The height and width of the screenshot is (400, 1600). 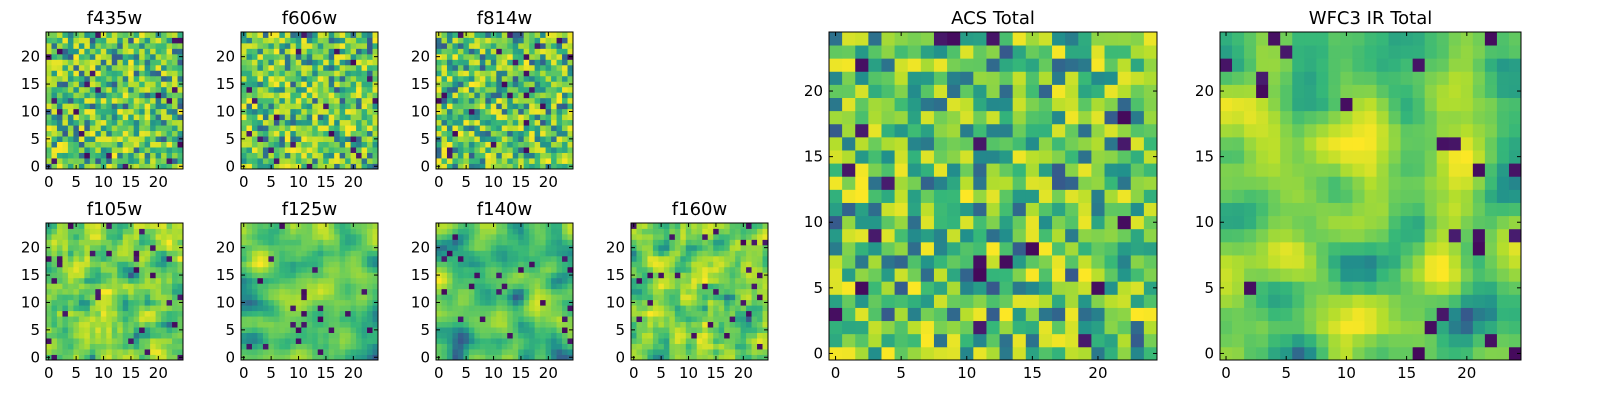 What do you see at coordinates (30, 275) in the screenshot?
I see `y-tick-label: 15` at bounding box center [30, 275].